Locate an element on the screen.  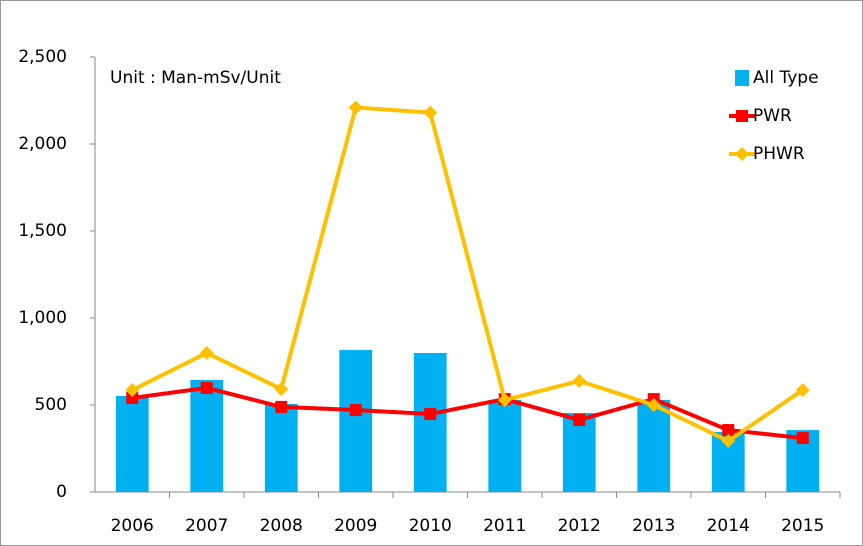
x-tick-label: 2014 is located at coordinates (728, 526).